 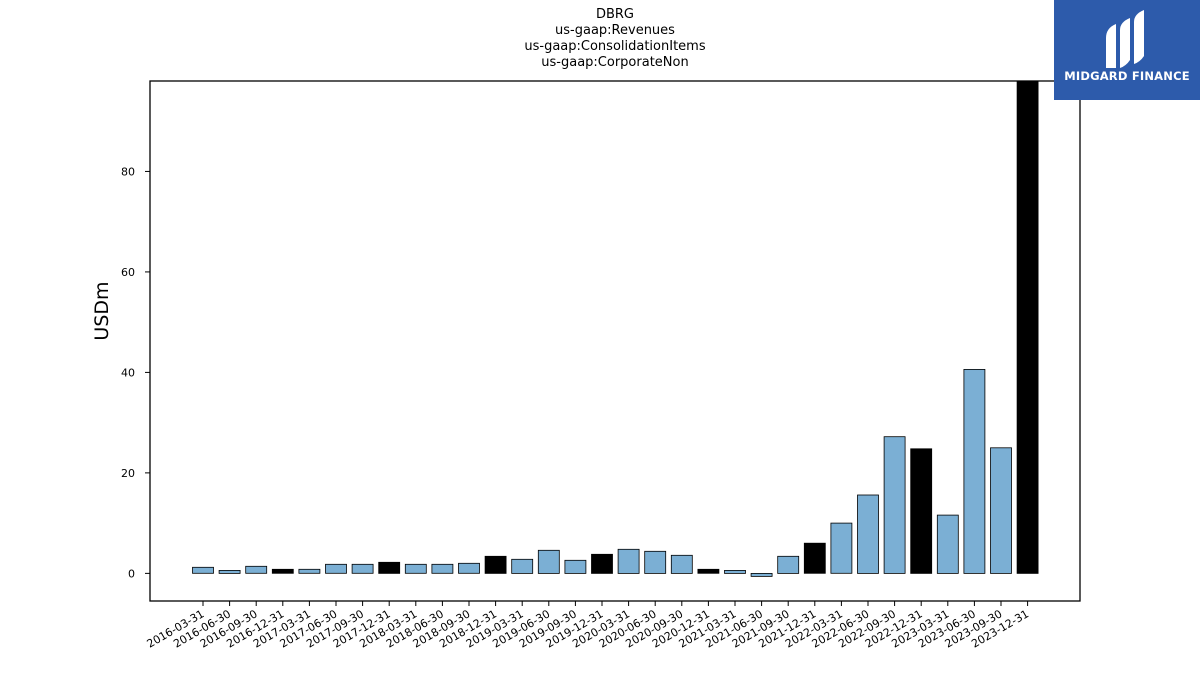 I want to click on chart-title-line-1: DBRG, so click(x=615, y=14).